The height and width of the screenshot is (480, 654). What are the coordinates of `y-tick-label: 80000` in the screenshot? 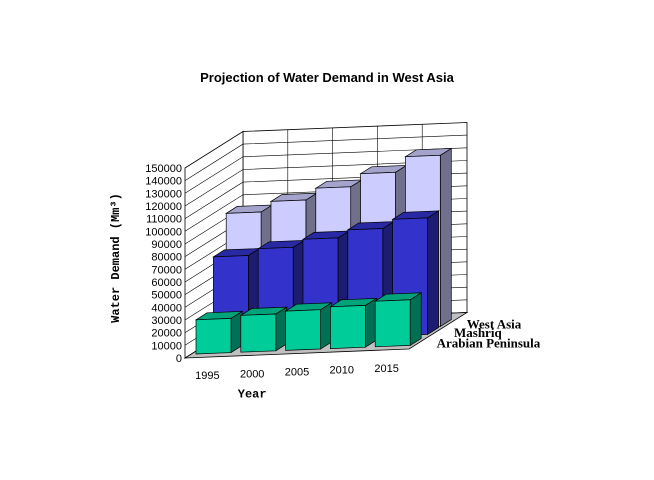 It's located at (166, 258).